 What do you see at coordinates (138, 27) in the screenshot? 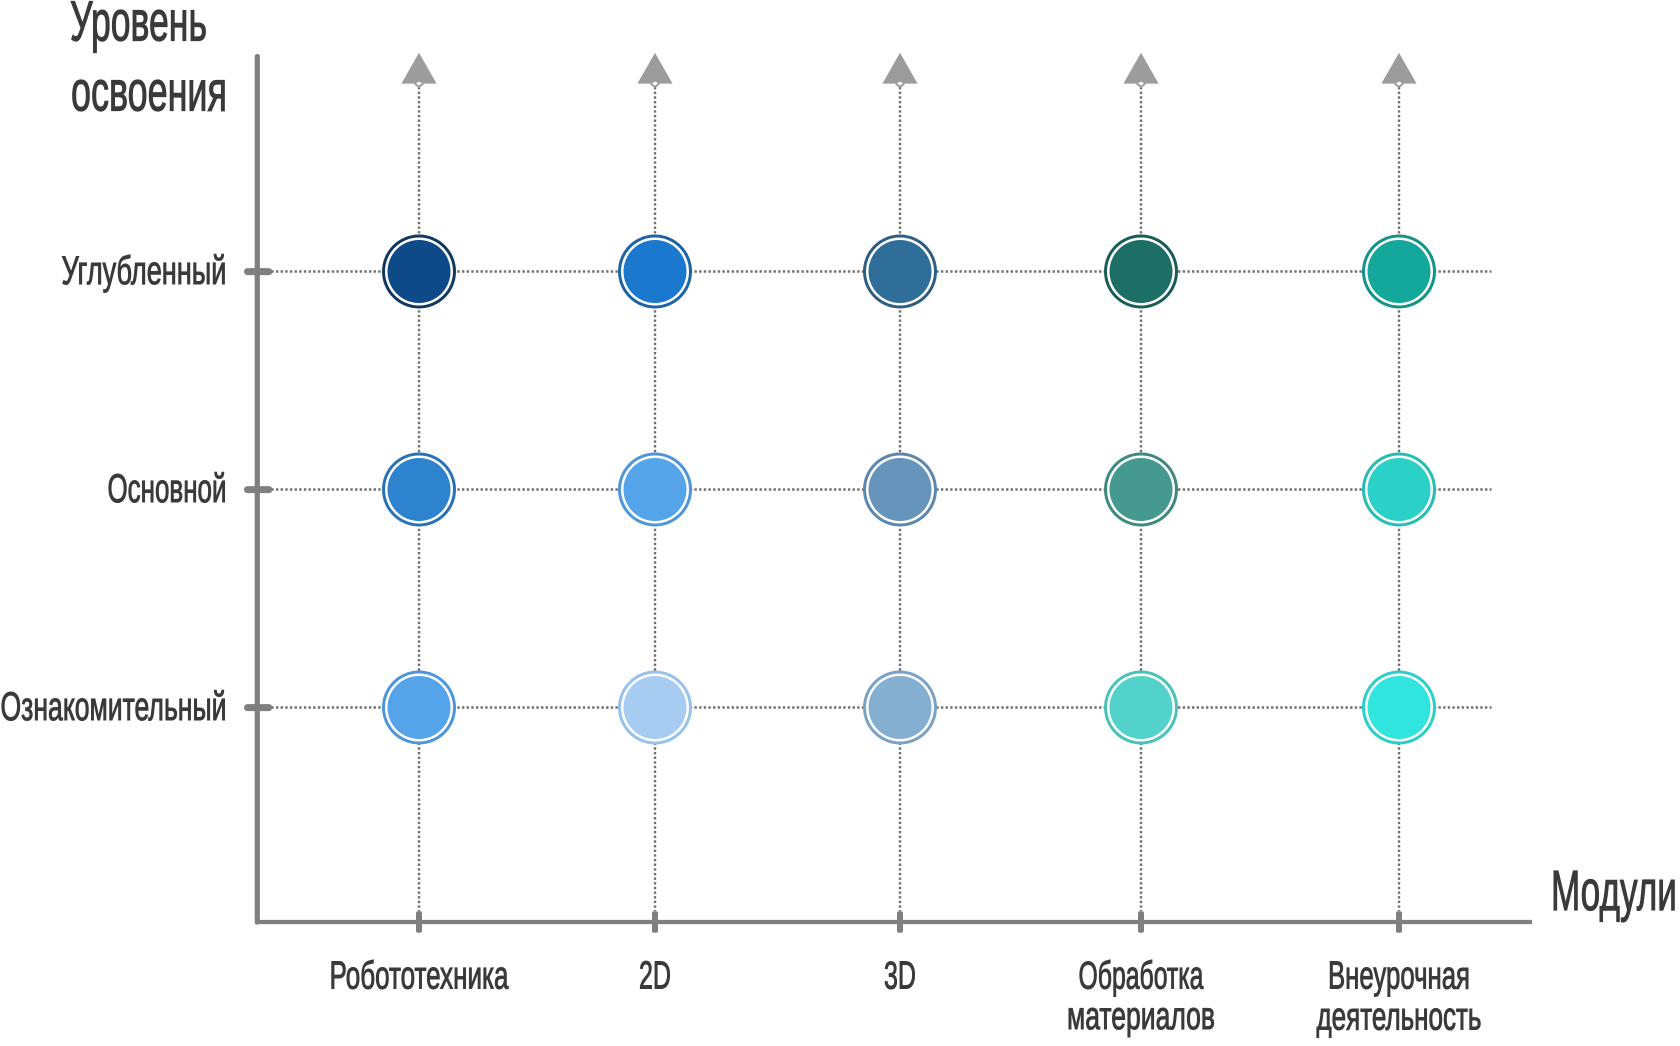
I see `svg-text: Уровень` at bounding box center [138, 27].